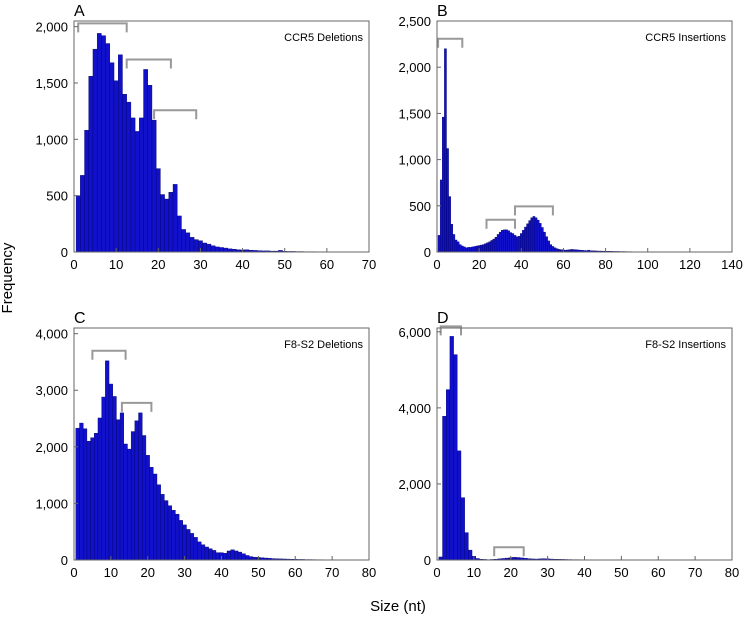 This screenshot has height=619, width=744. I want to click on panel-d-letter: D, so click(443, 318).